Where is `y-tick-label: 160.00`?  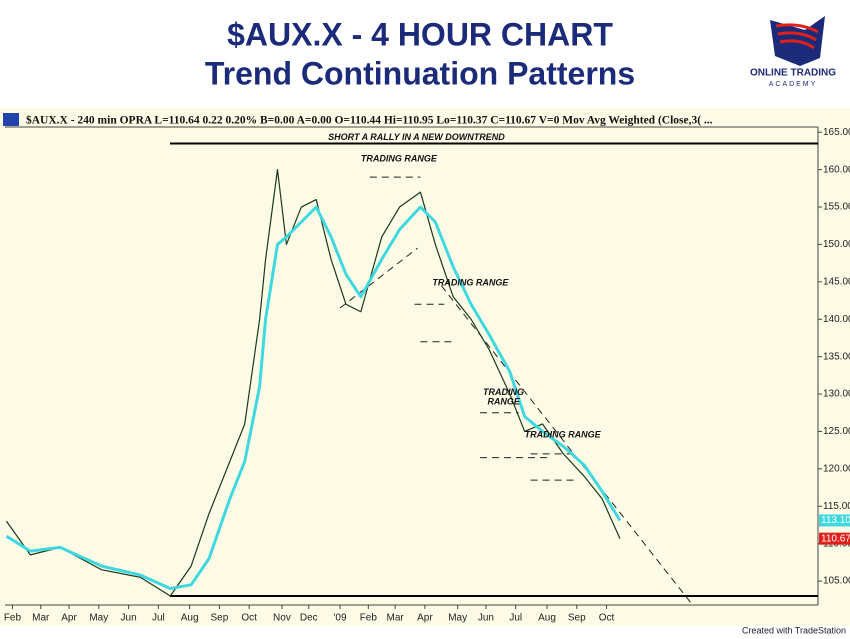
y-tick-label: 160.00 is located at coordinates (836, 169).